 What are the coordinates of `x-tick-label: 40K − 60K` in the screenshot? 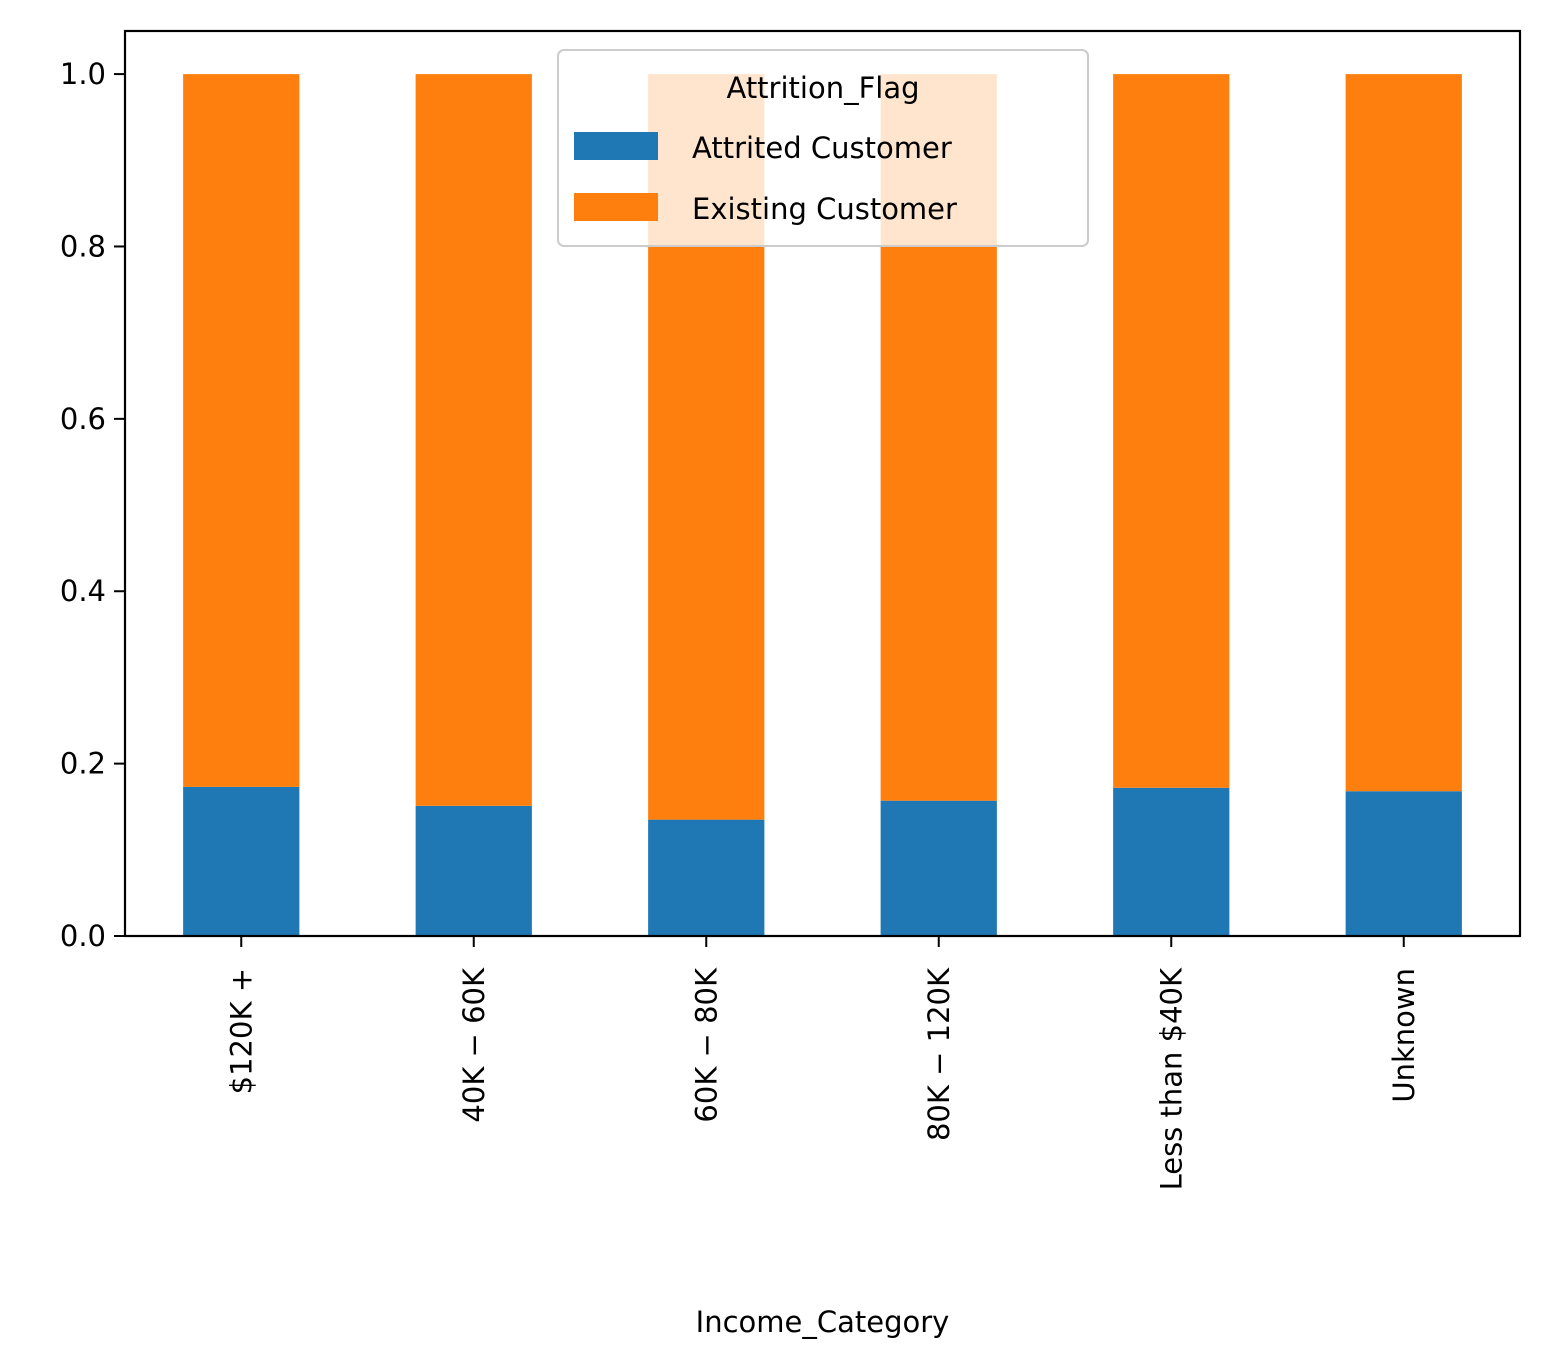 It's located at (474, 1045).